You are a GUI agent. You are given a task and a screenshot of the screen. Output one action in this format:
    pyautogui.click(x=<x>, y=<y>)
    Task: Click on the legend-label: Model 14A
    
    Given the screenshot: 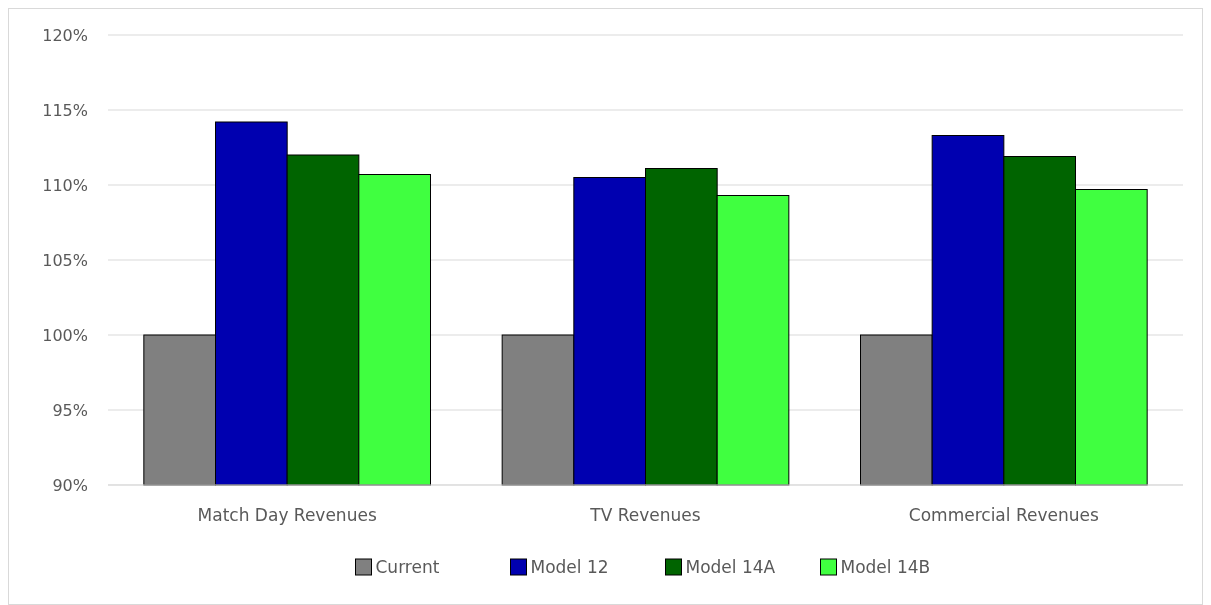 What is the action you would take?
    pyautogui.click(x=730, y=566)
    